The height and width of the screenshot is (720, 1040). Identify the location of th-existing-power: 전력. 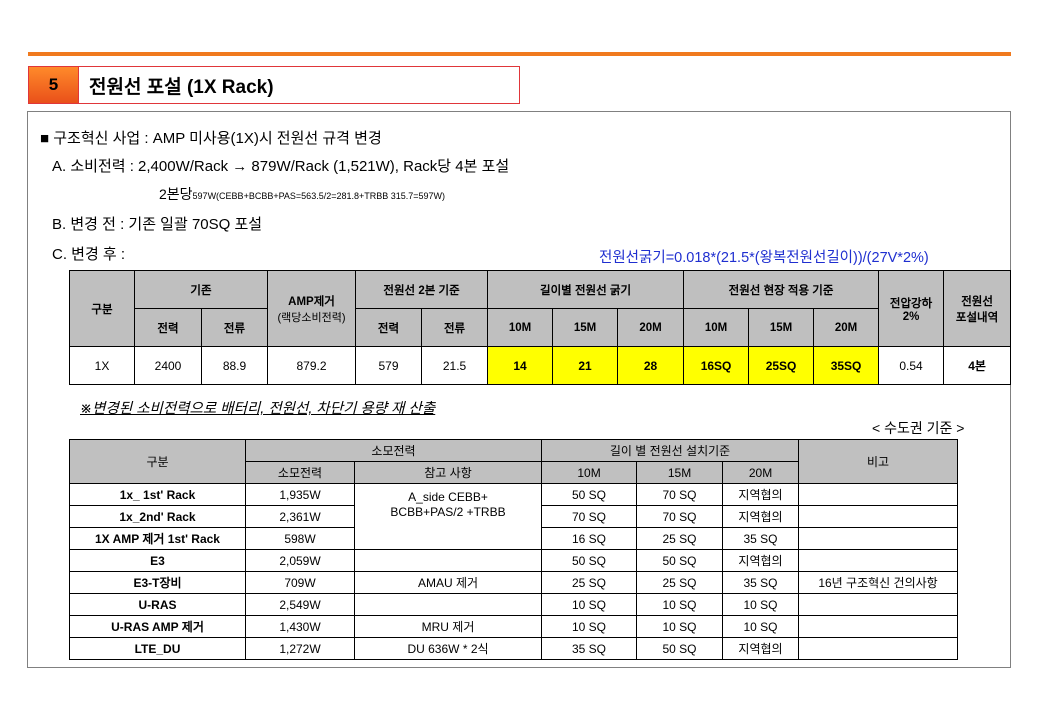
(168, 327).